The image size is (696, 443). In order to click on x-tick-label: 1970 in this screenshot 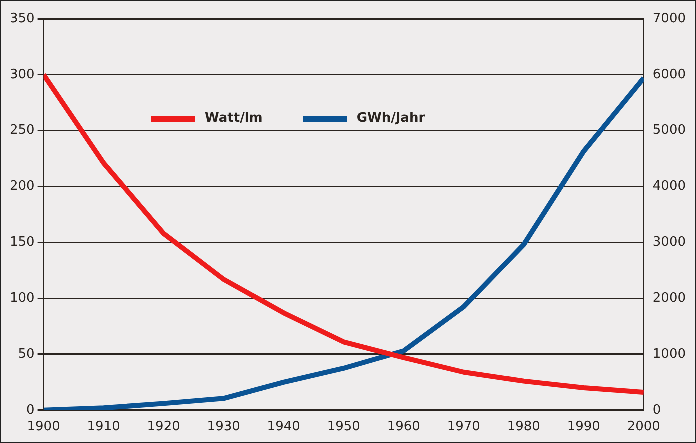, I will do `click(463, 427)`.